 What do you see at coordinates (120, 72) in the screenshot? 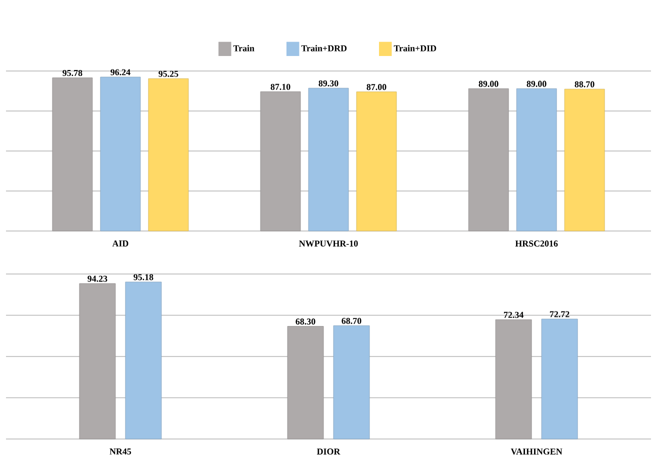
I see `data-label: 96.24` at bounding box center [120, 72].